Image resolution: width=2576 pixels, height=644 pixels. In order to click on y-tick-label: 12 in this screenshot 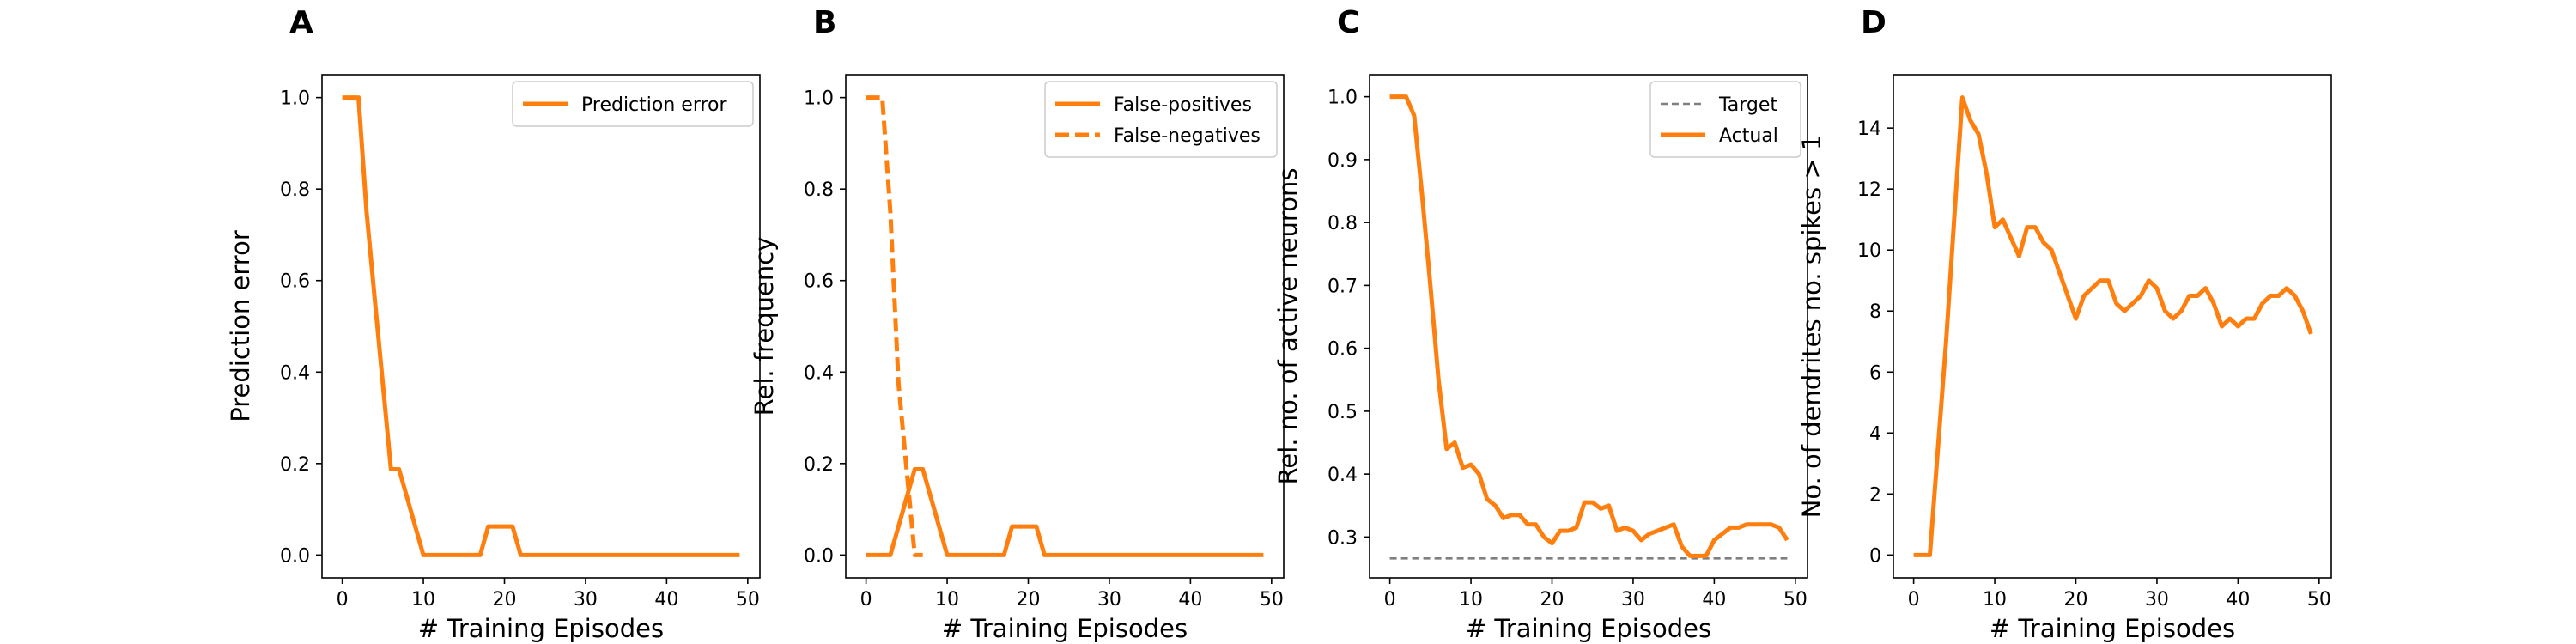, I will do `click(1869, 190)`.